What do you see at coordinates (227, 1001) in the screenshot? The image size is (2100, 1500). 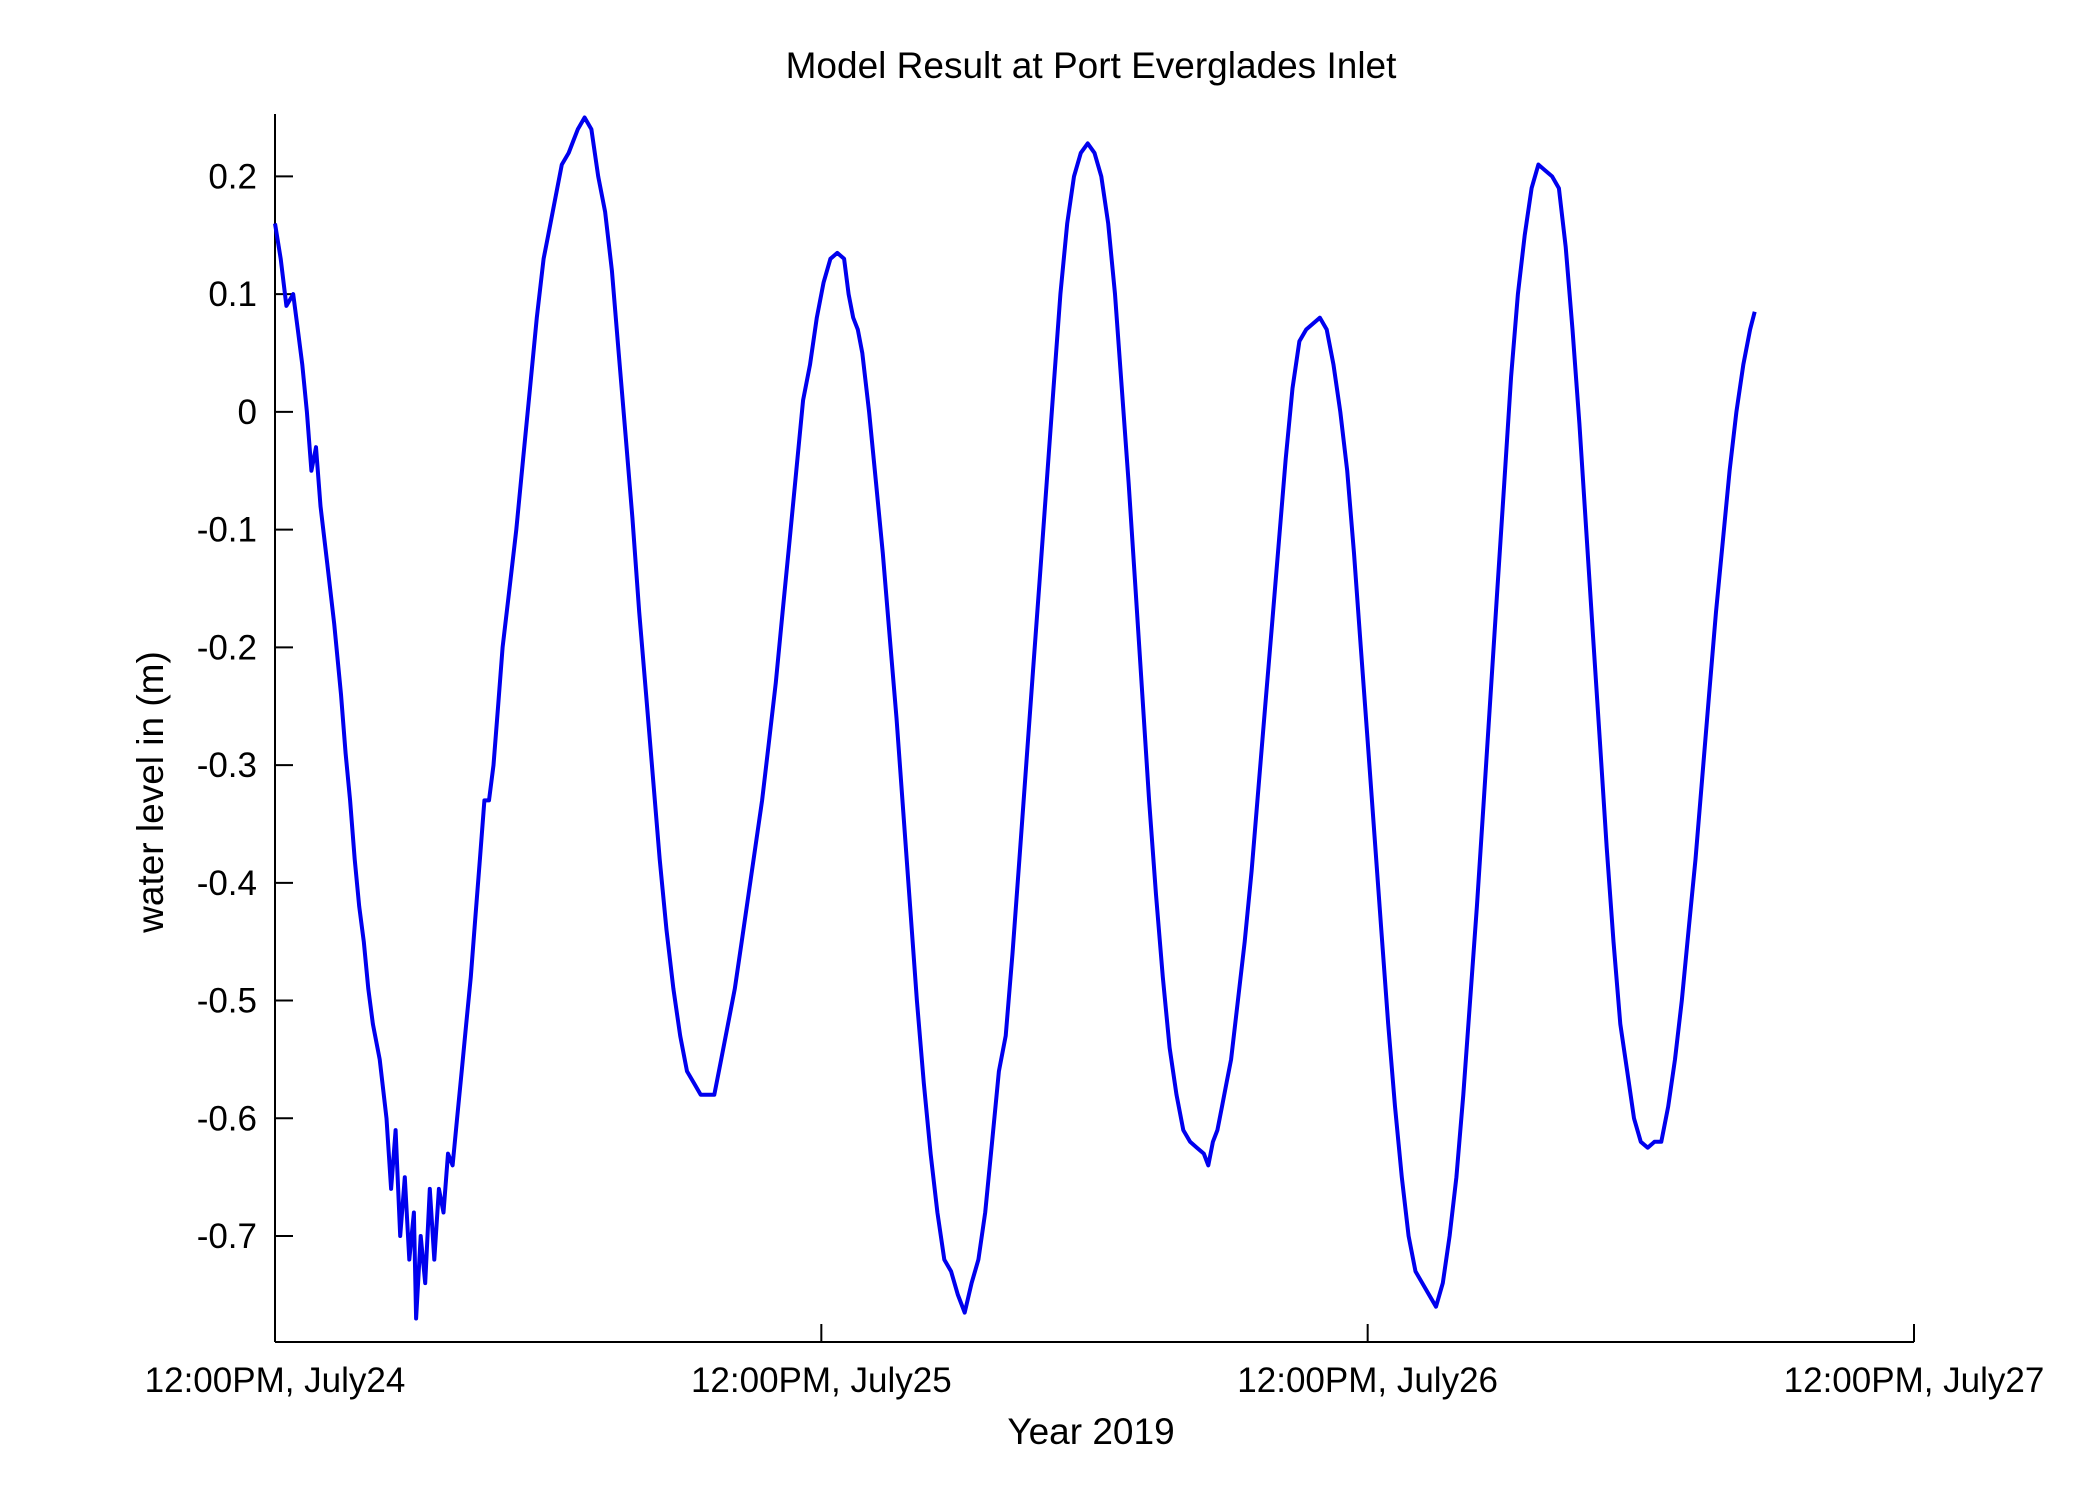 I see `y-tick-label: -0.5` at bounding box center [227, 1001].